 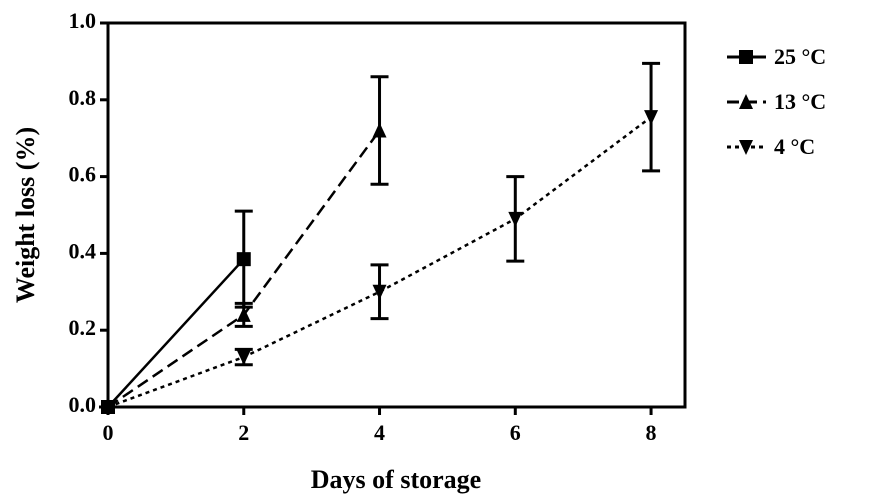 What do you see at coordinates (83, 250) in the screenshot?
I see `y-tick-label: 0.4` at bounding box center [83, 250].